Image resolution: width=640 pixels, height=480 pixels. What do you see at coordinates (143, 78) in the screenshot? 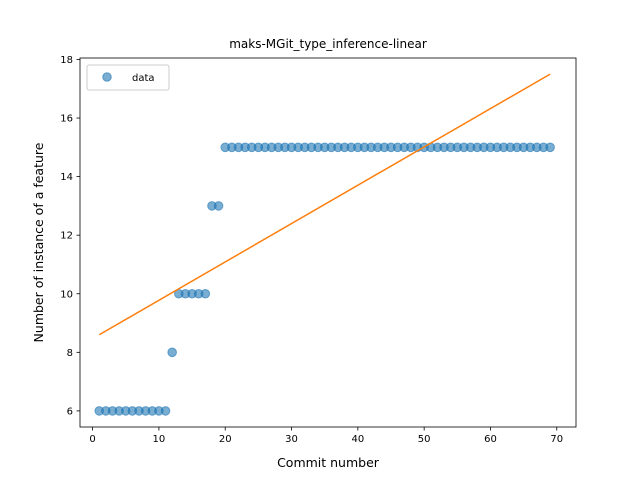
I see `legend-label: data` at bounding box center [143, 78].